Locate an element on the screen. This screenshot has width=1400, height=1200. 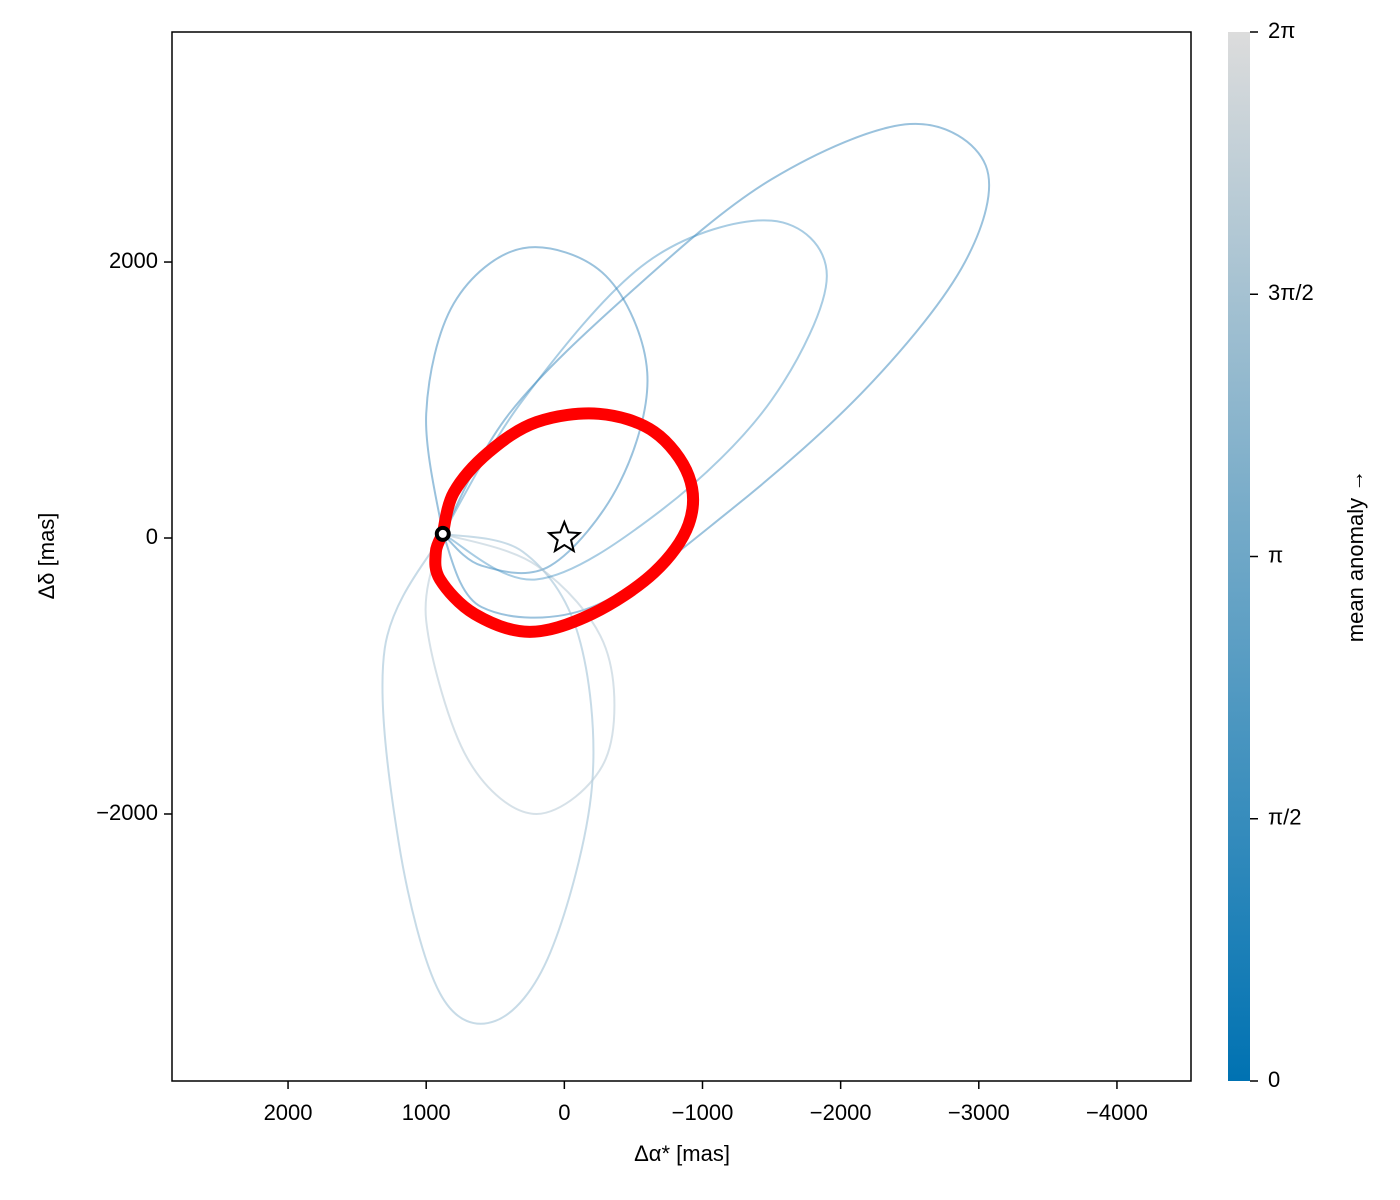
x-axis-label: Δα* [mas] is located at coordinates (682, 1153).